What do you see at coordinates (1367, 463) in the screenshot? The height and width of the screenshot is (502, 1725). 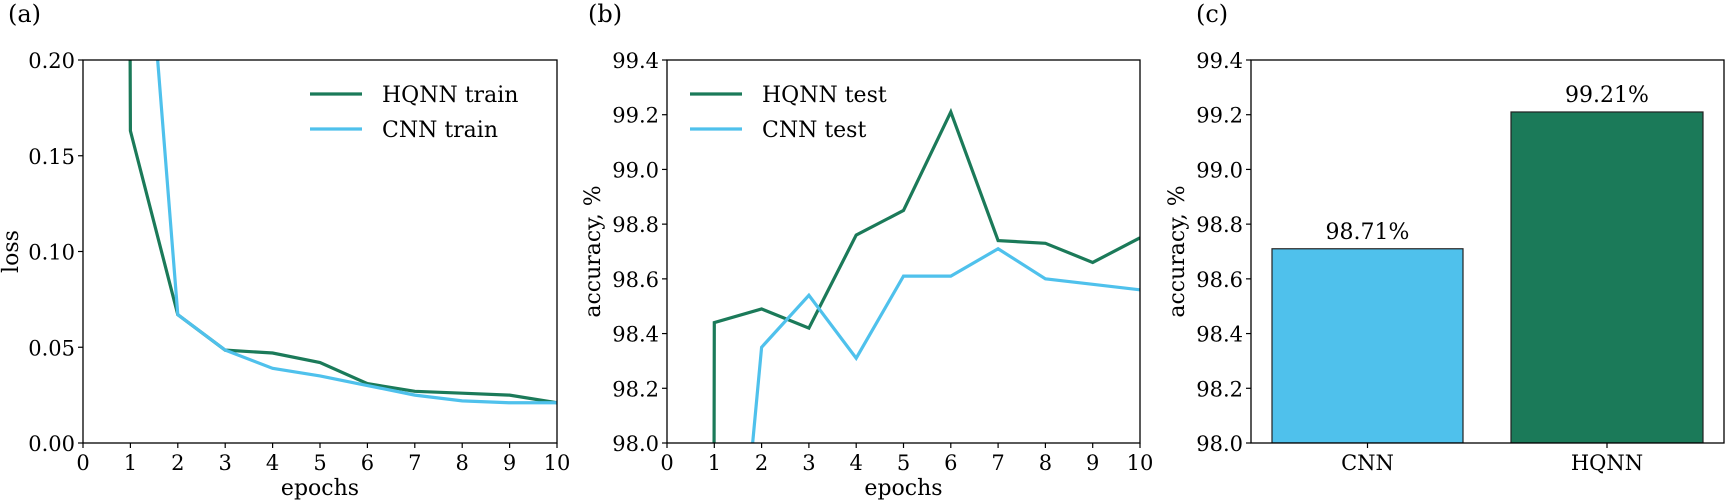 I see `category-label: CNN` at bounding box center [1367, 463].